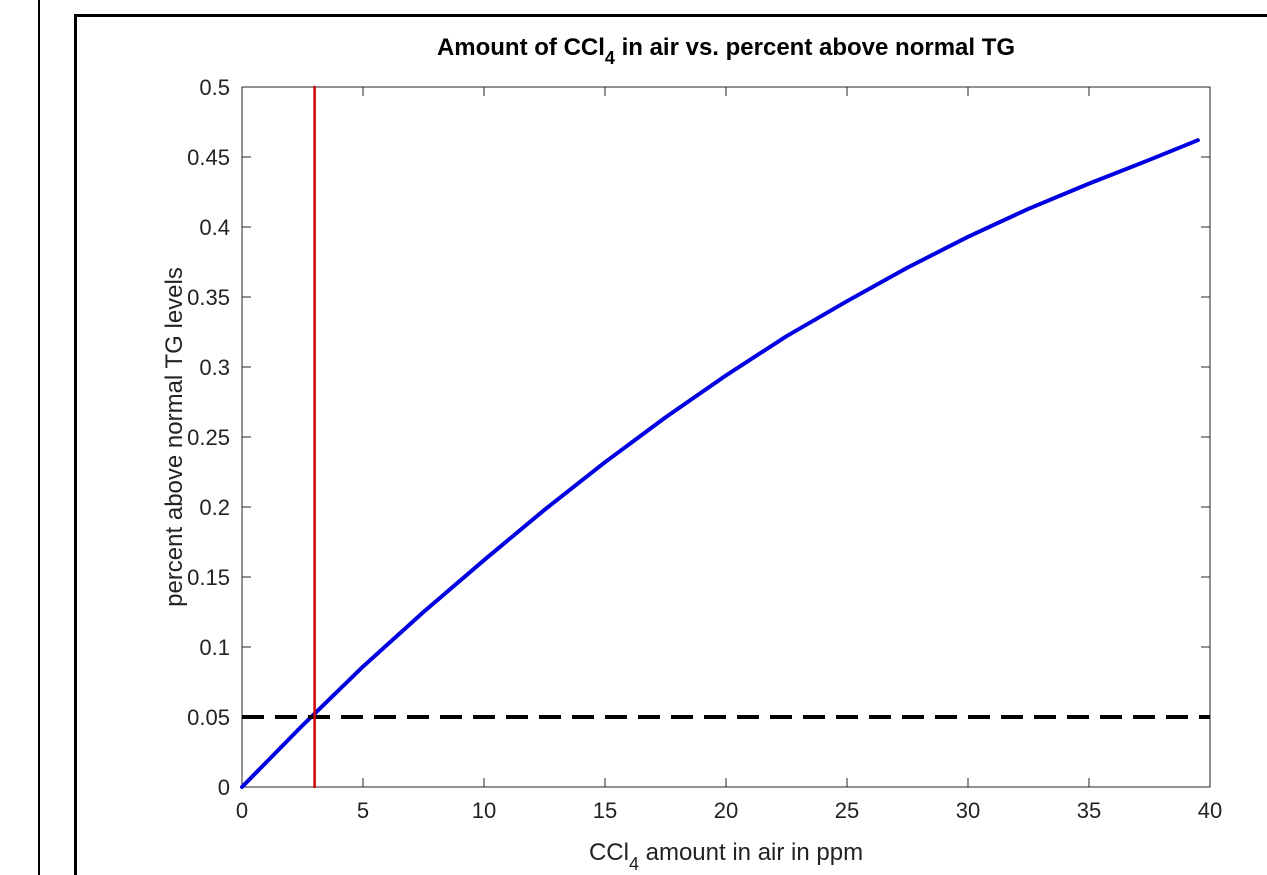 This screenshot has height=875, width=1267. I want to click on x-tick-label: 15, so click(605, 810).